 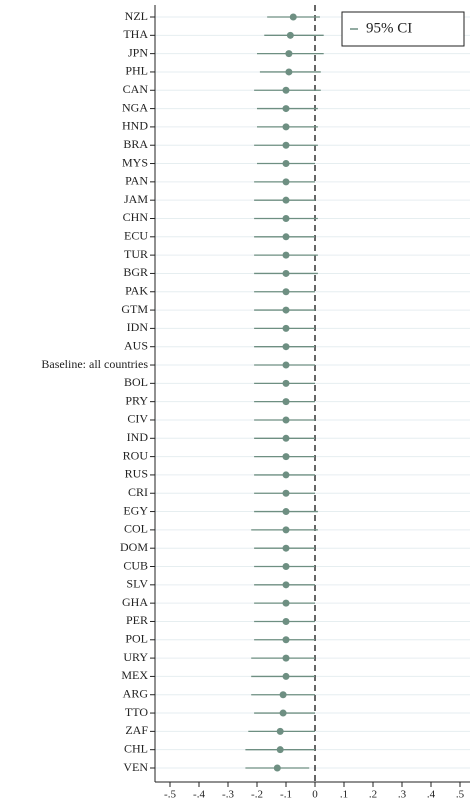 What do you see at coordinates (136, 291) in the screenshot?
I see `y-tick-label: PAK` at bounding box center [136, 291].